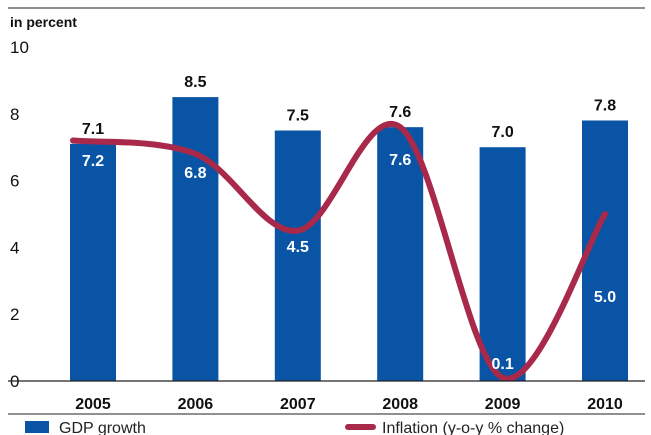 The height and width of the screenshot is (435, 651). I want to click on y-tick-label: 8, so click(14, 114).